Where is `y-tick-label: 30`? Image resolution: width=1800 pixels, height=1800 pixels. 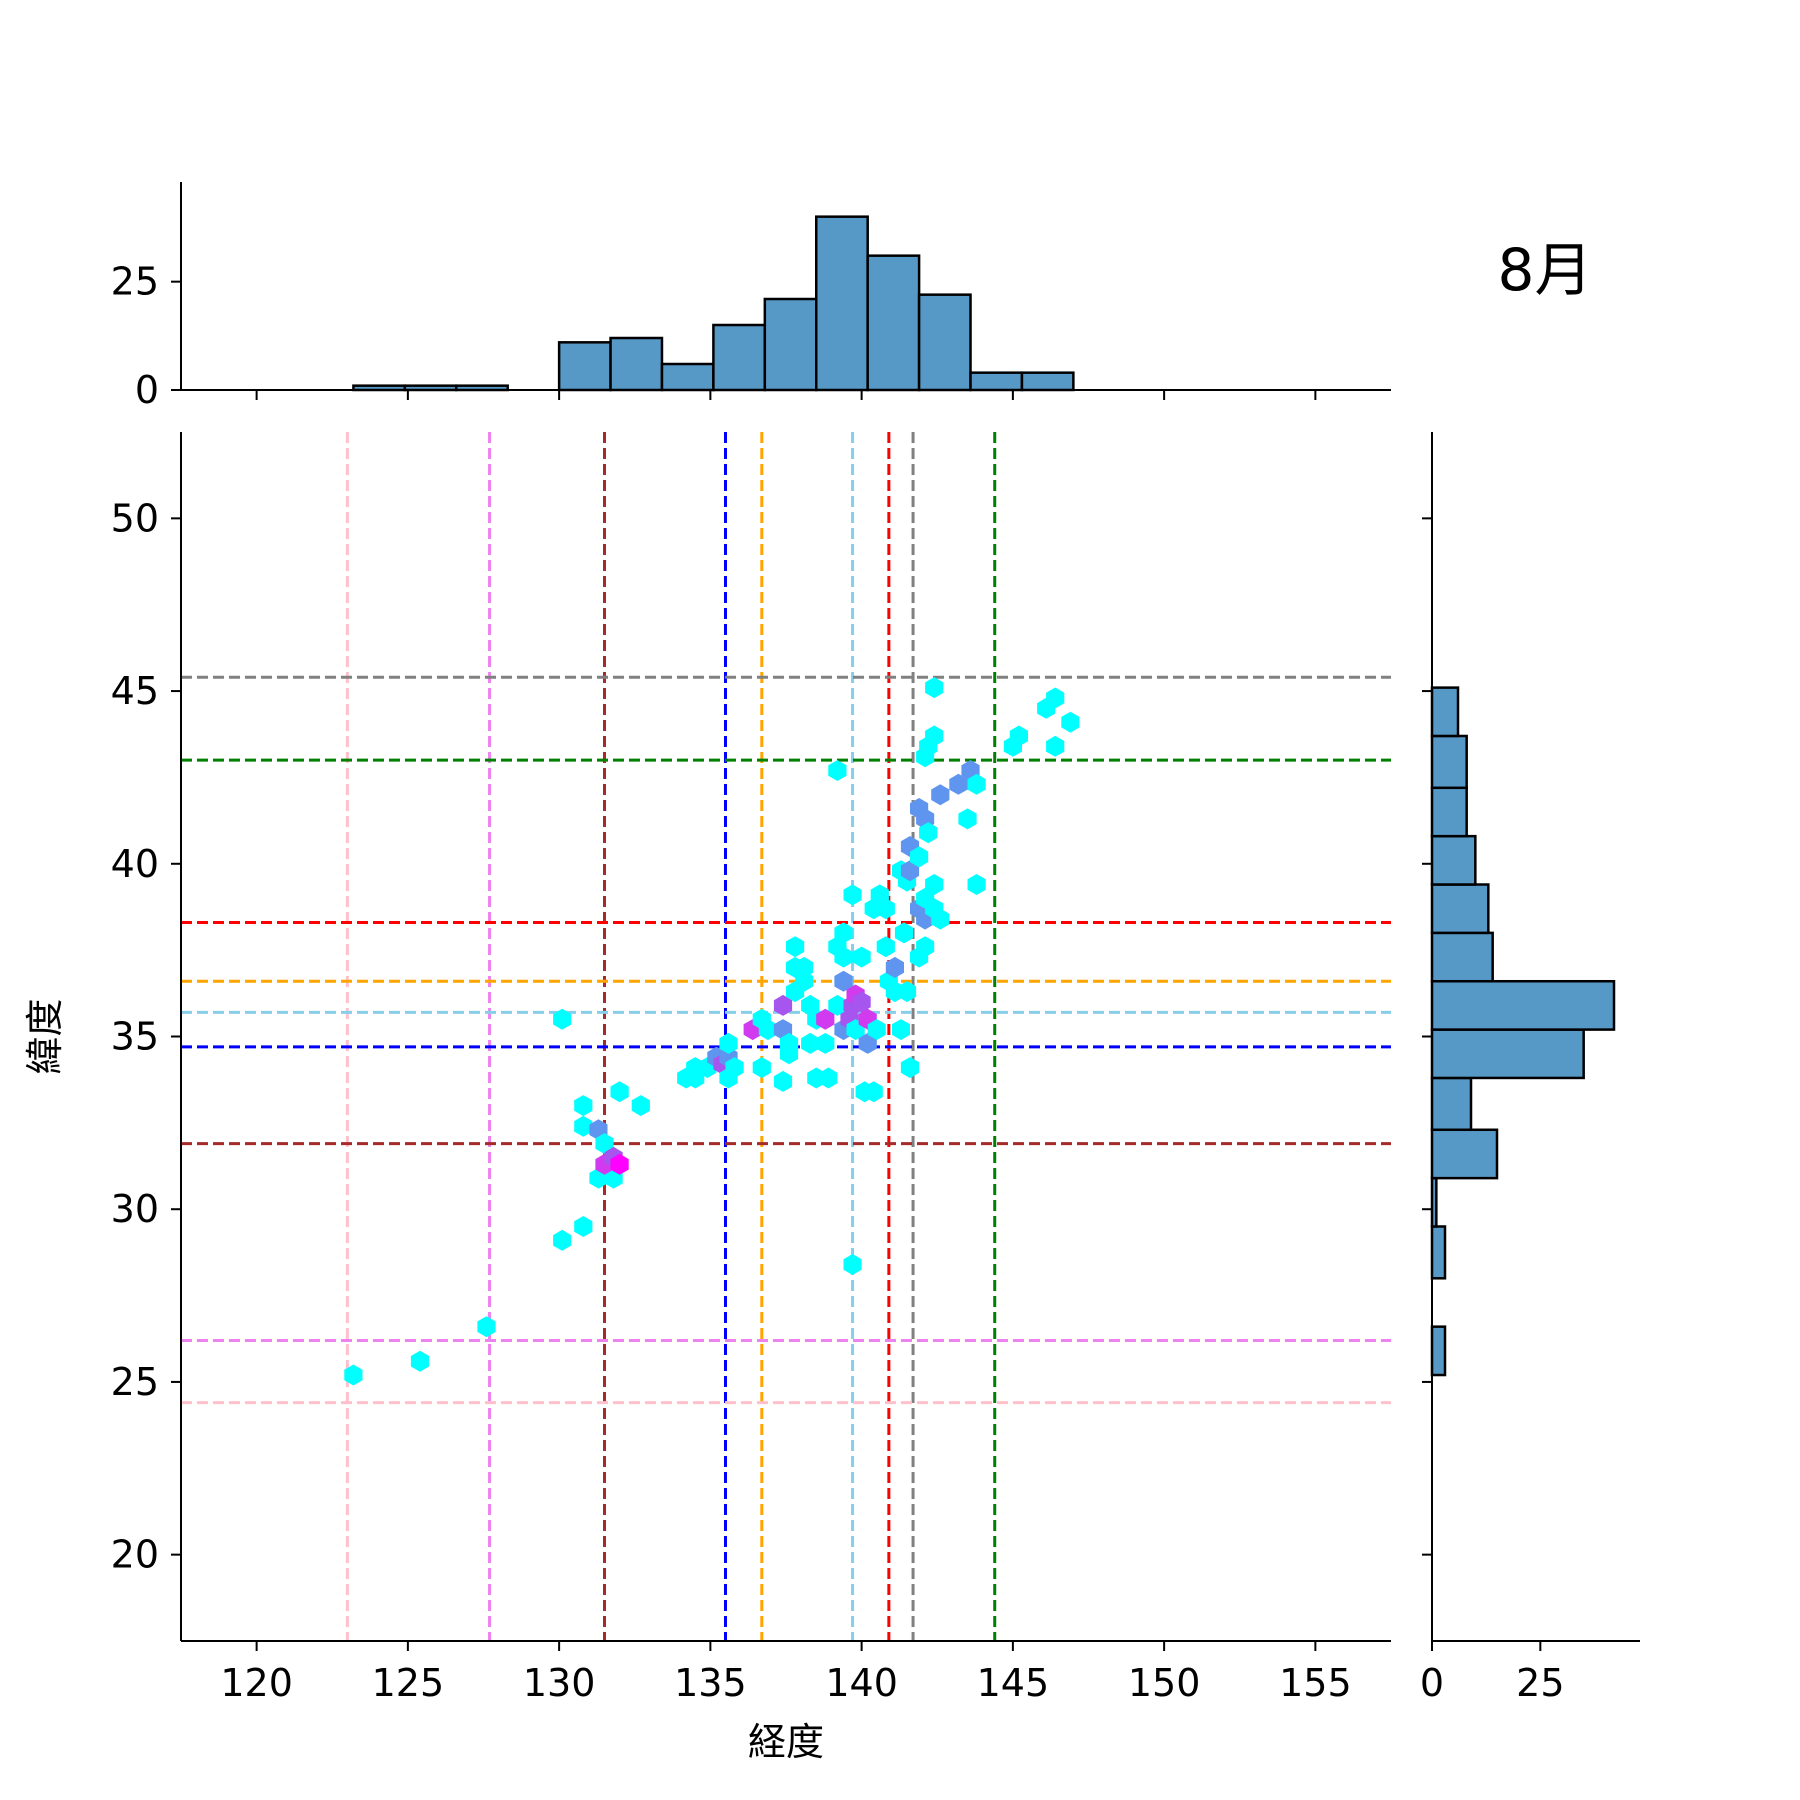 y-tick-label: 30 is located at coordinates (135, 1209).